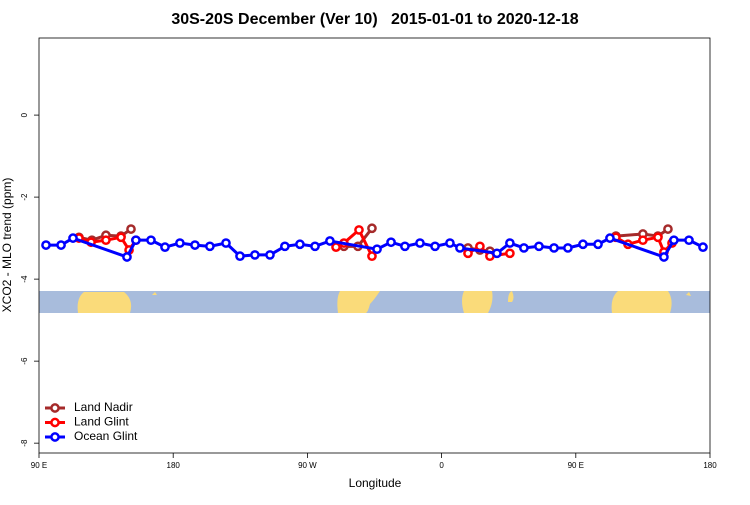  Describe the element at coordinates (101, 422) in the screenshot. I see `legend-label: Land Glint` at that location.